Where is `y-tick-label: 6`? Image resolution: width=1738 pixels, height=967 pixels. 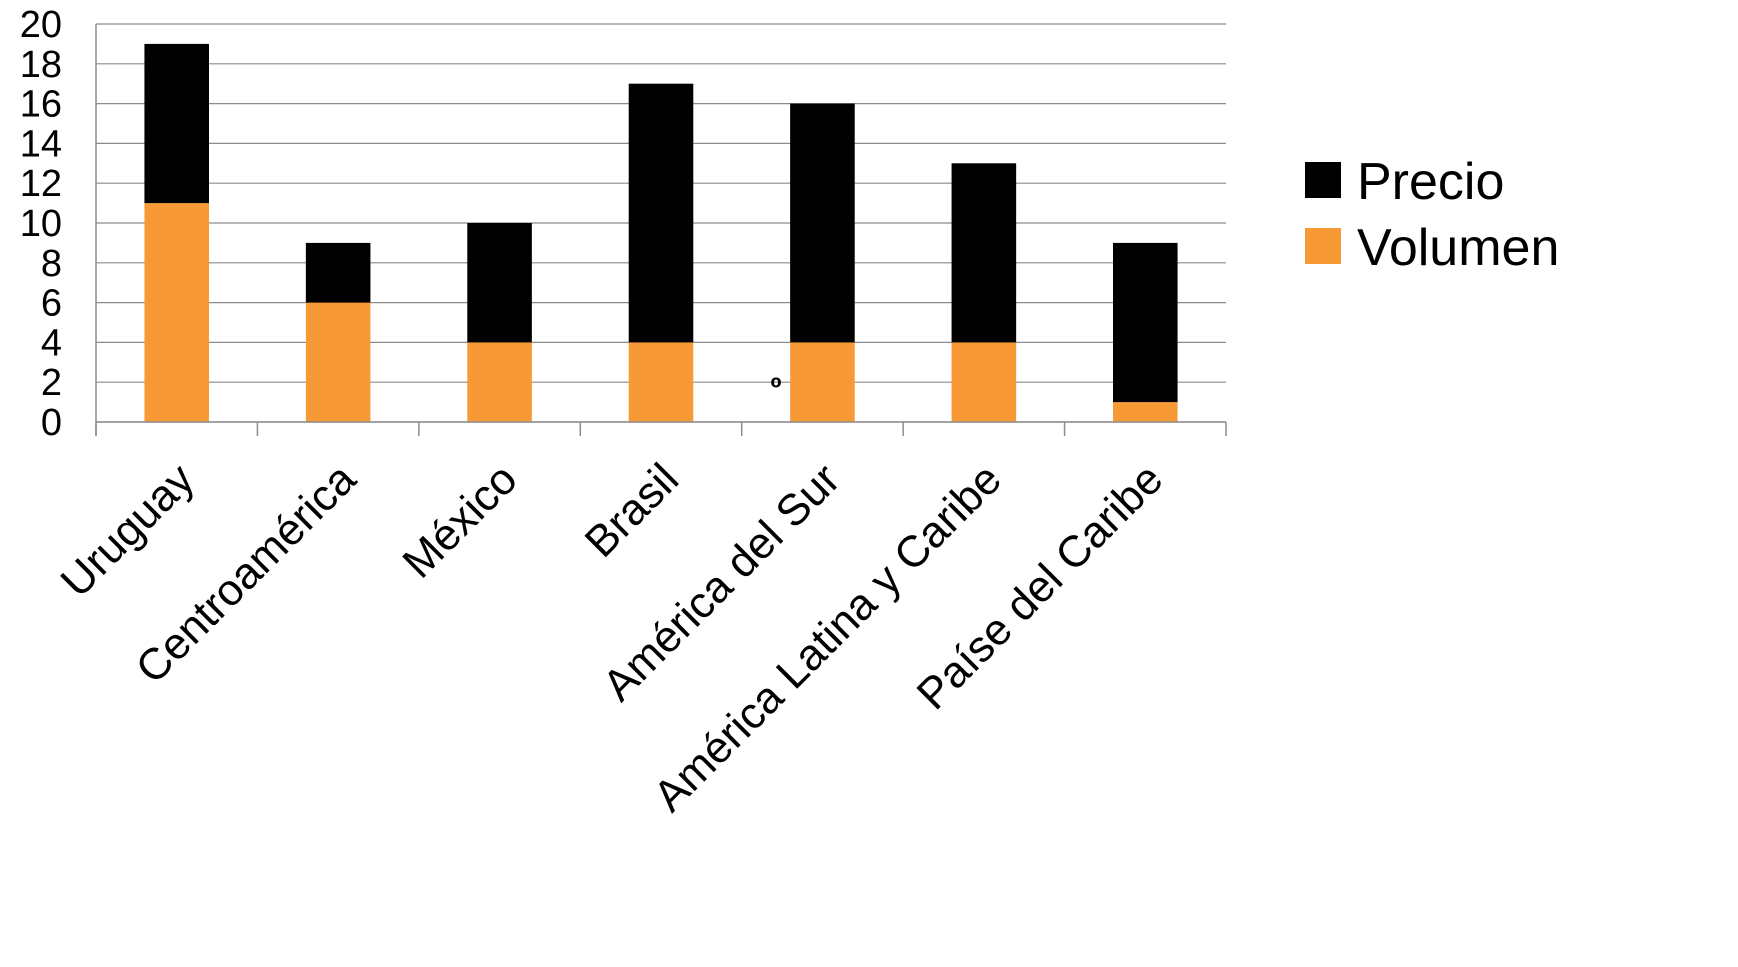
y-tick-label: 6 is located at coordinates (51, 304).